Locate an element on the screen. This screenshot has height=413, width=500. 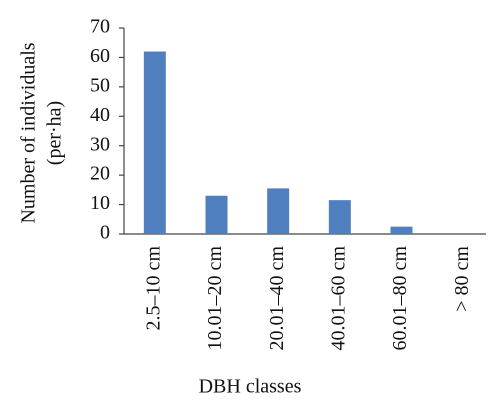
x-tick-label: 10.01–20 cm is located at coordinates (215, 298).